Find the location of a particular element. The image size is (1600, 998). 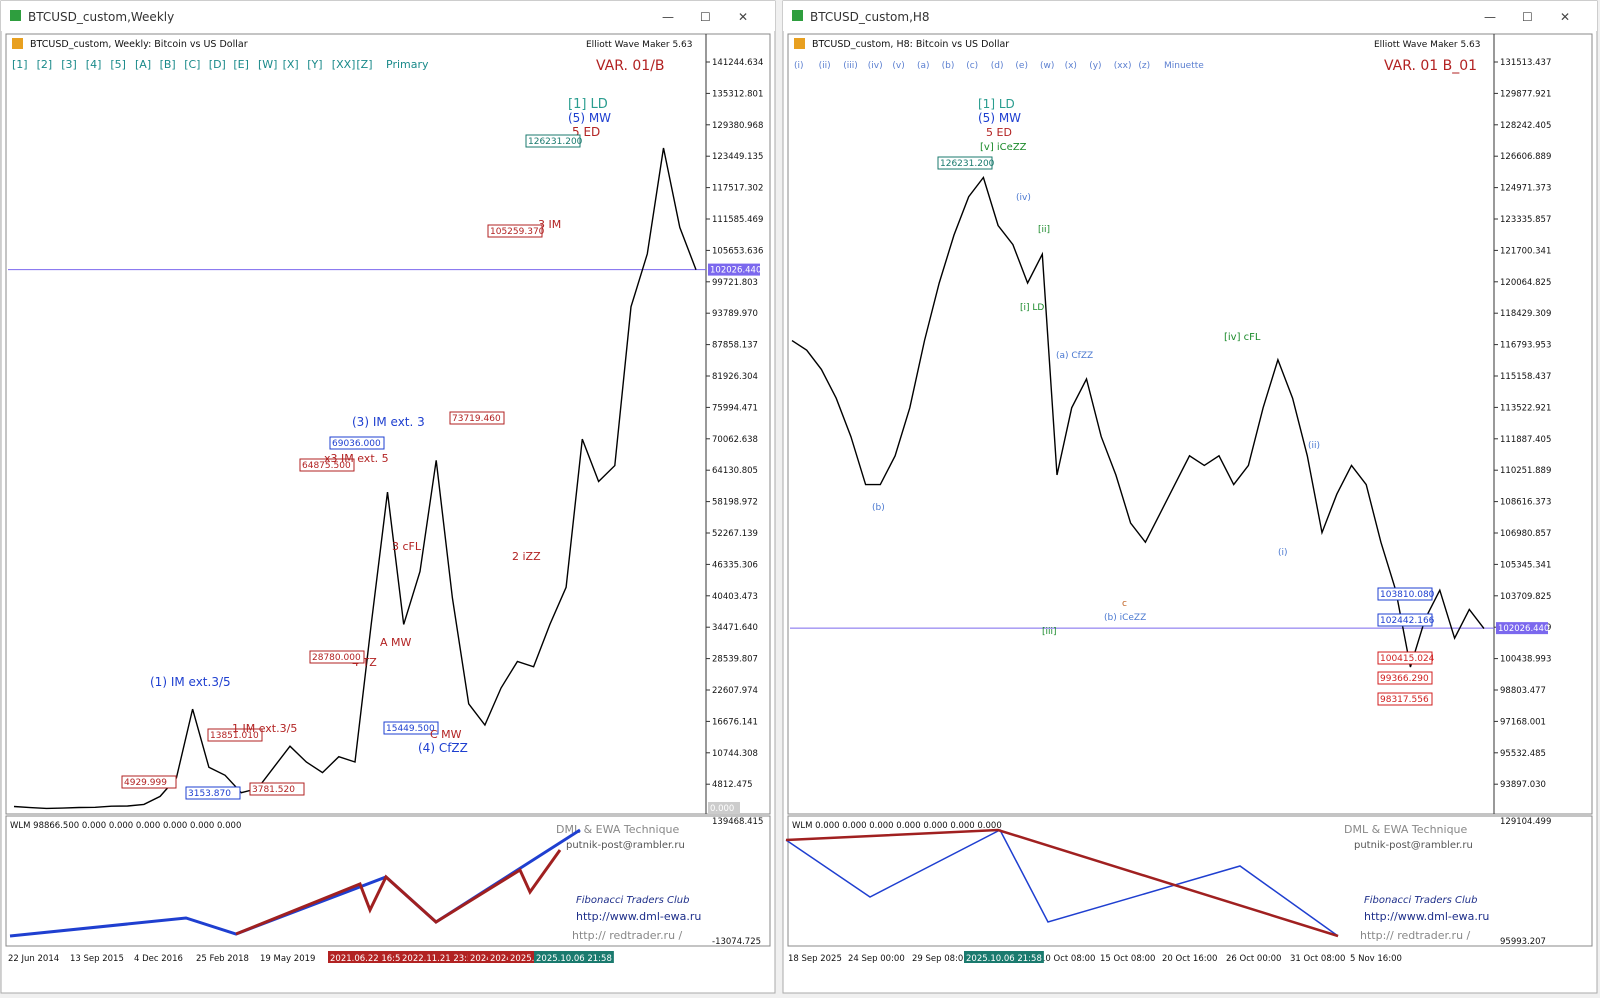

price-label: 141244.634 is located at coordinates (737, 63).